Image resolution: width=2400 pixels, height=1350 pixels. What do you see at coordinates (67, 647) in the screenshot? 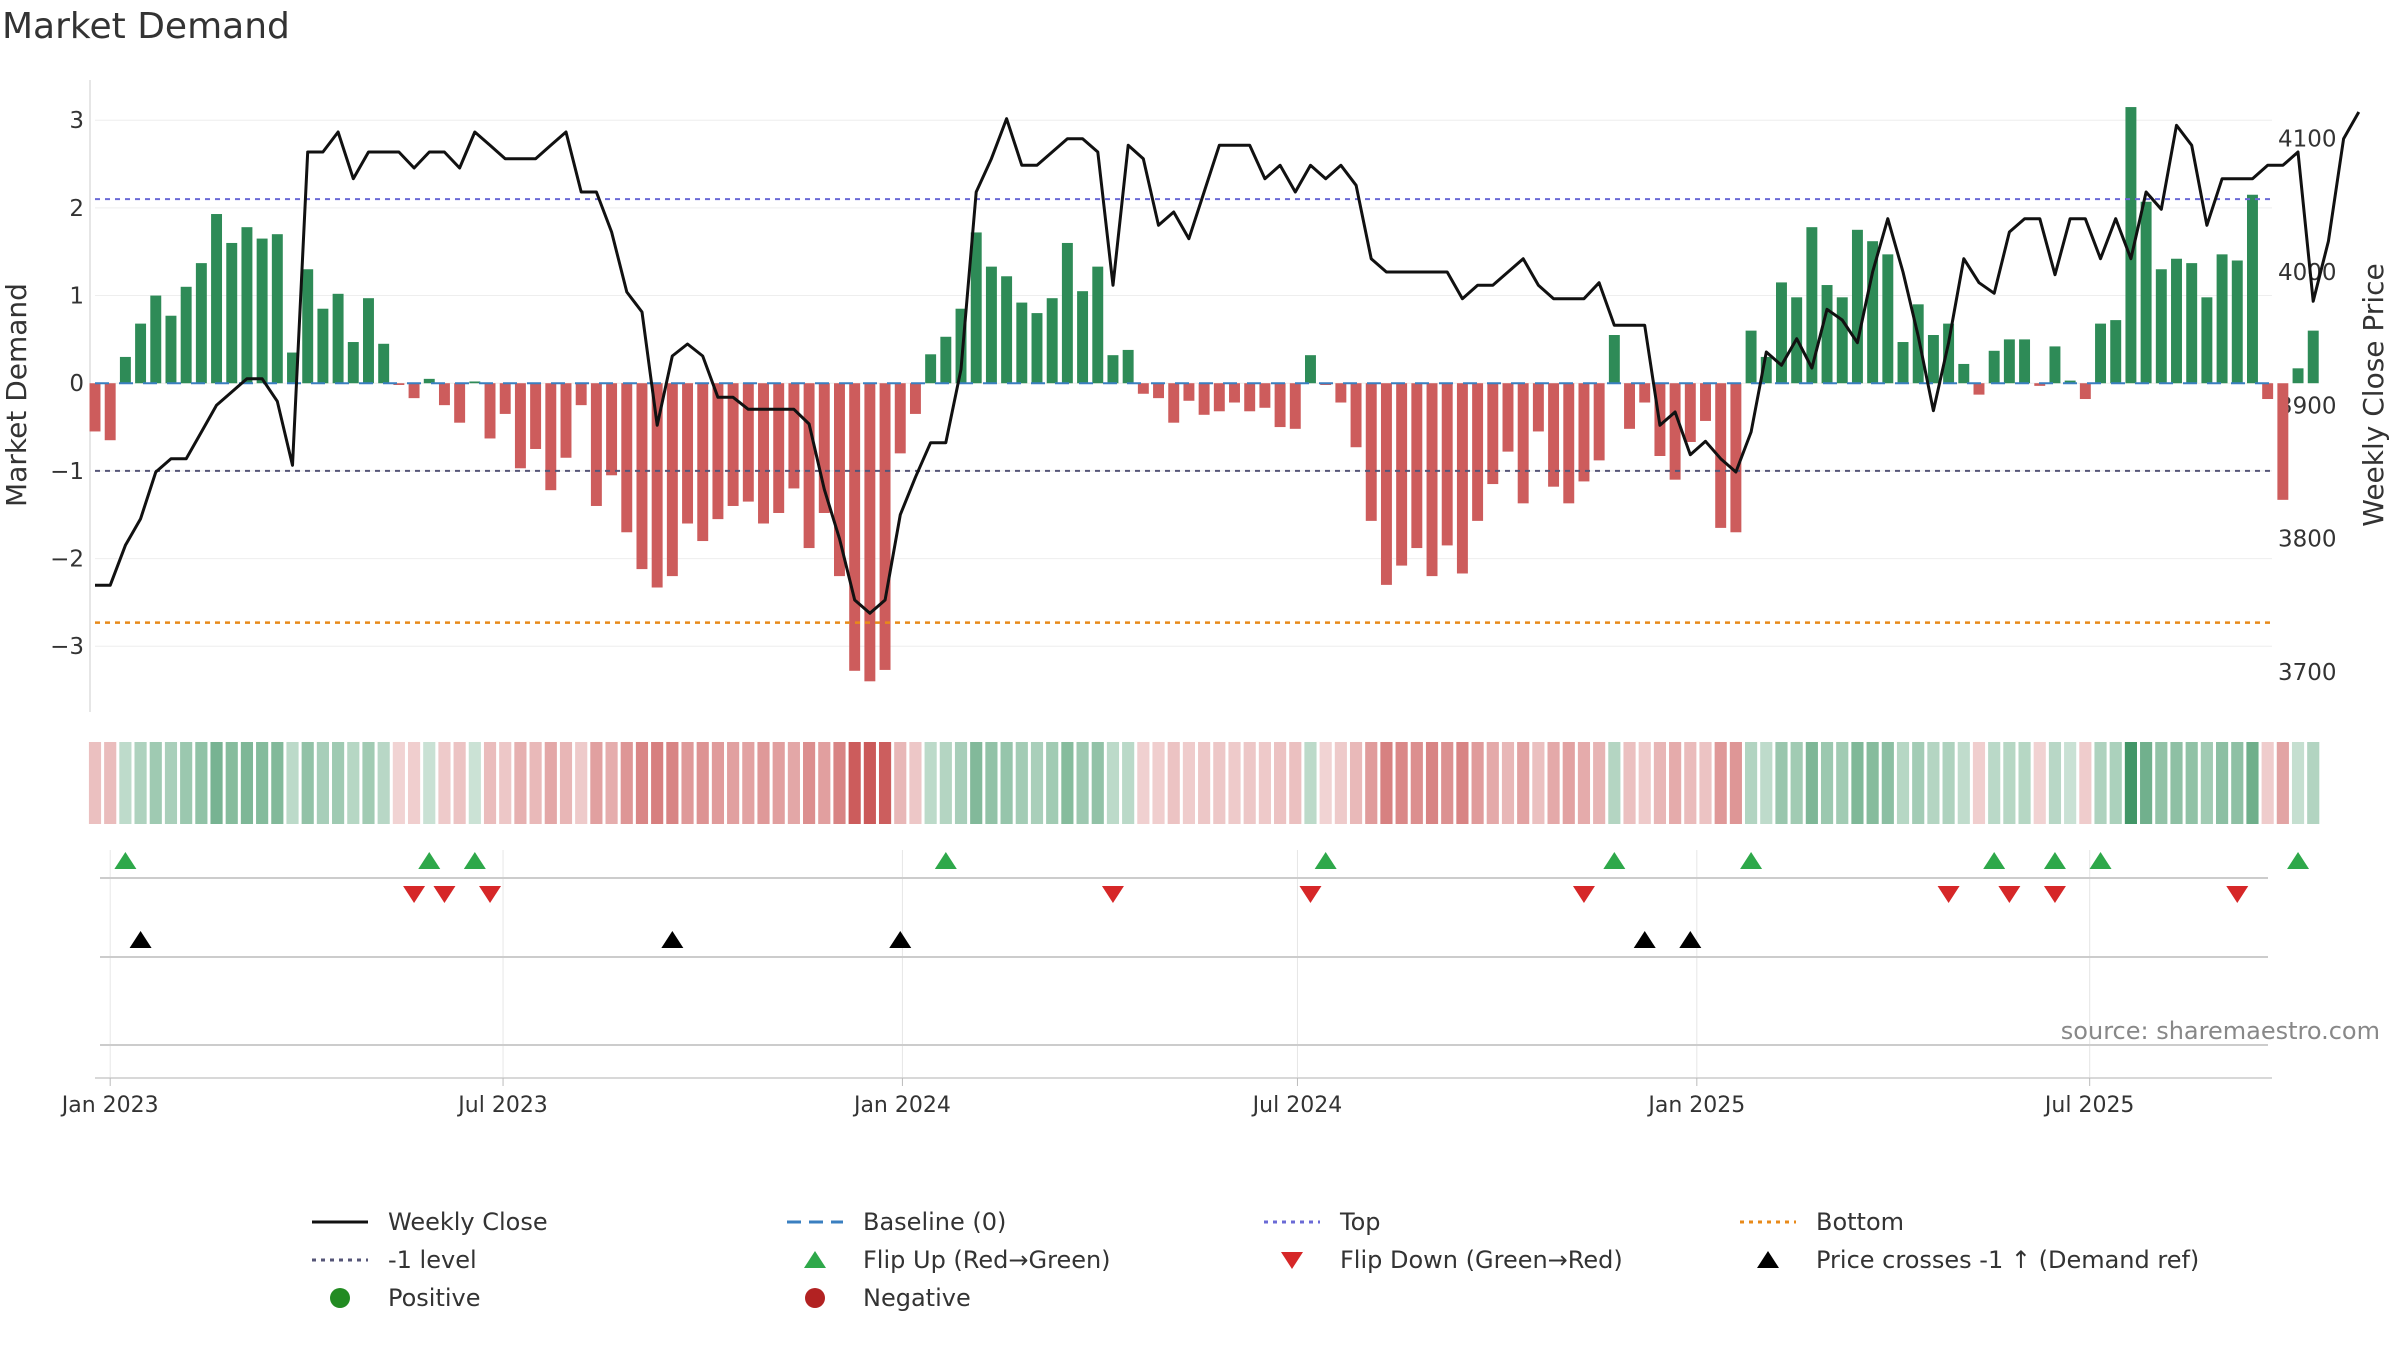
I see `y-tick-label: −3` at bounding box center [67, 647].